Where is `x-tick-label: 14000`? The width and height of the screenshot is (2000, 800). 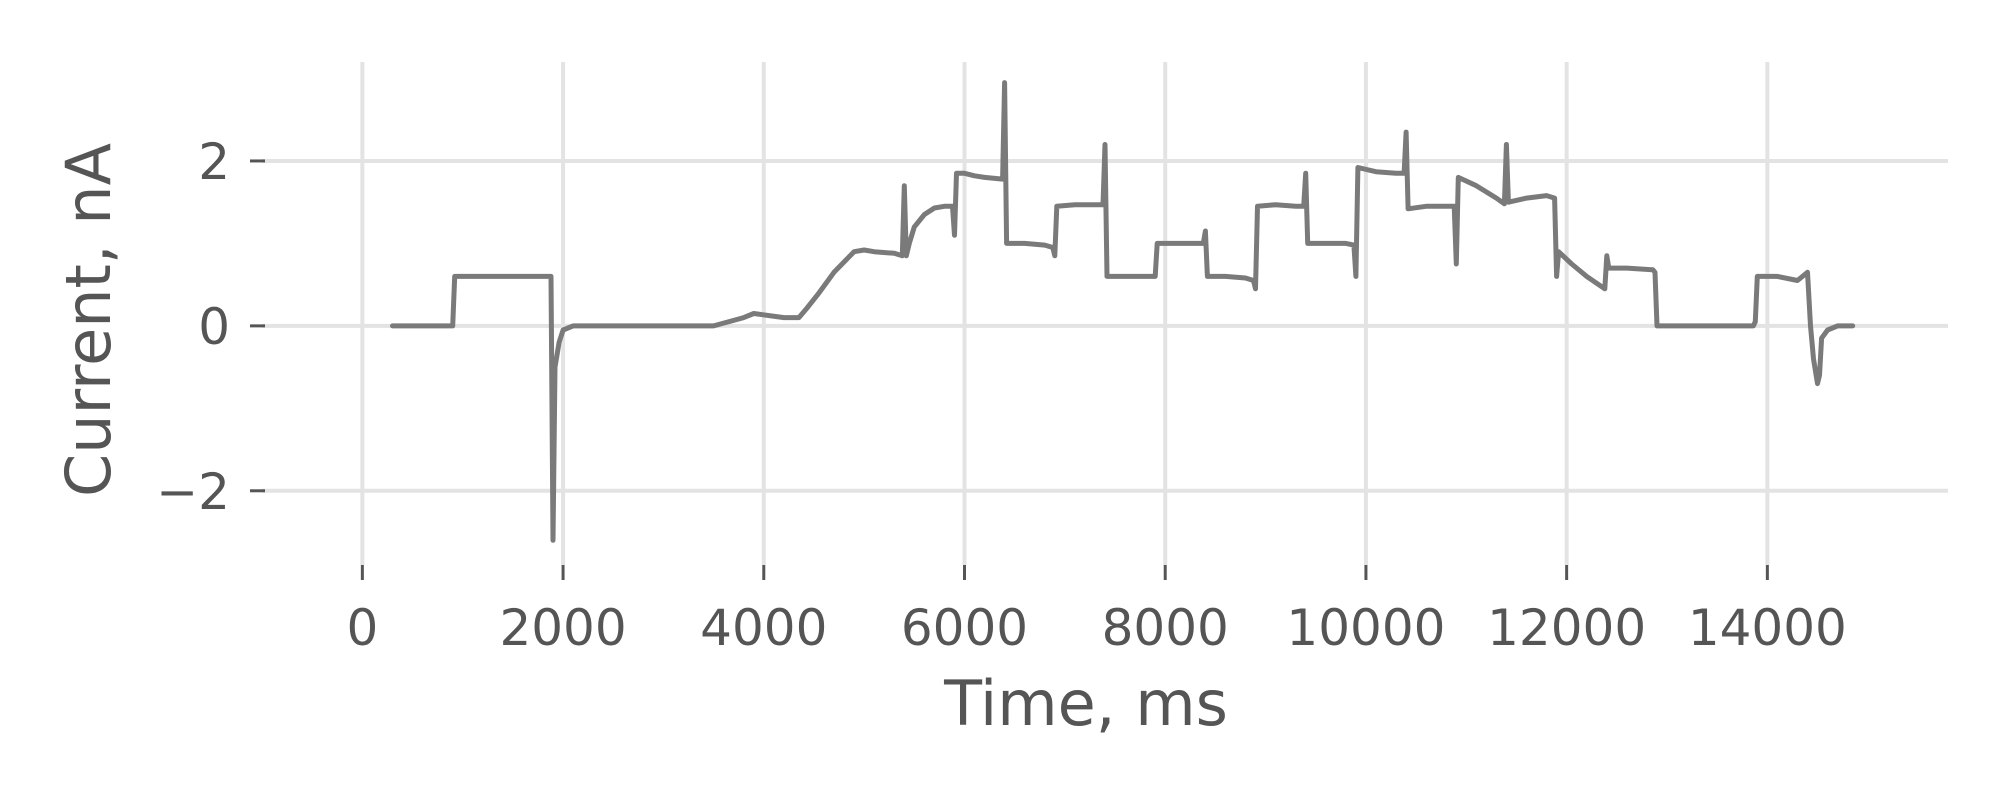 x-tick-label: 14000 is located at coordinates (1767, 628).